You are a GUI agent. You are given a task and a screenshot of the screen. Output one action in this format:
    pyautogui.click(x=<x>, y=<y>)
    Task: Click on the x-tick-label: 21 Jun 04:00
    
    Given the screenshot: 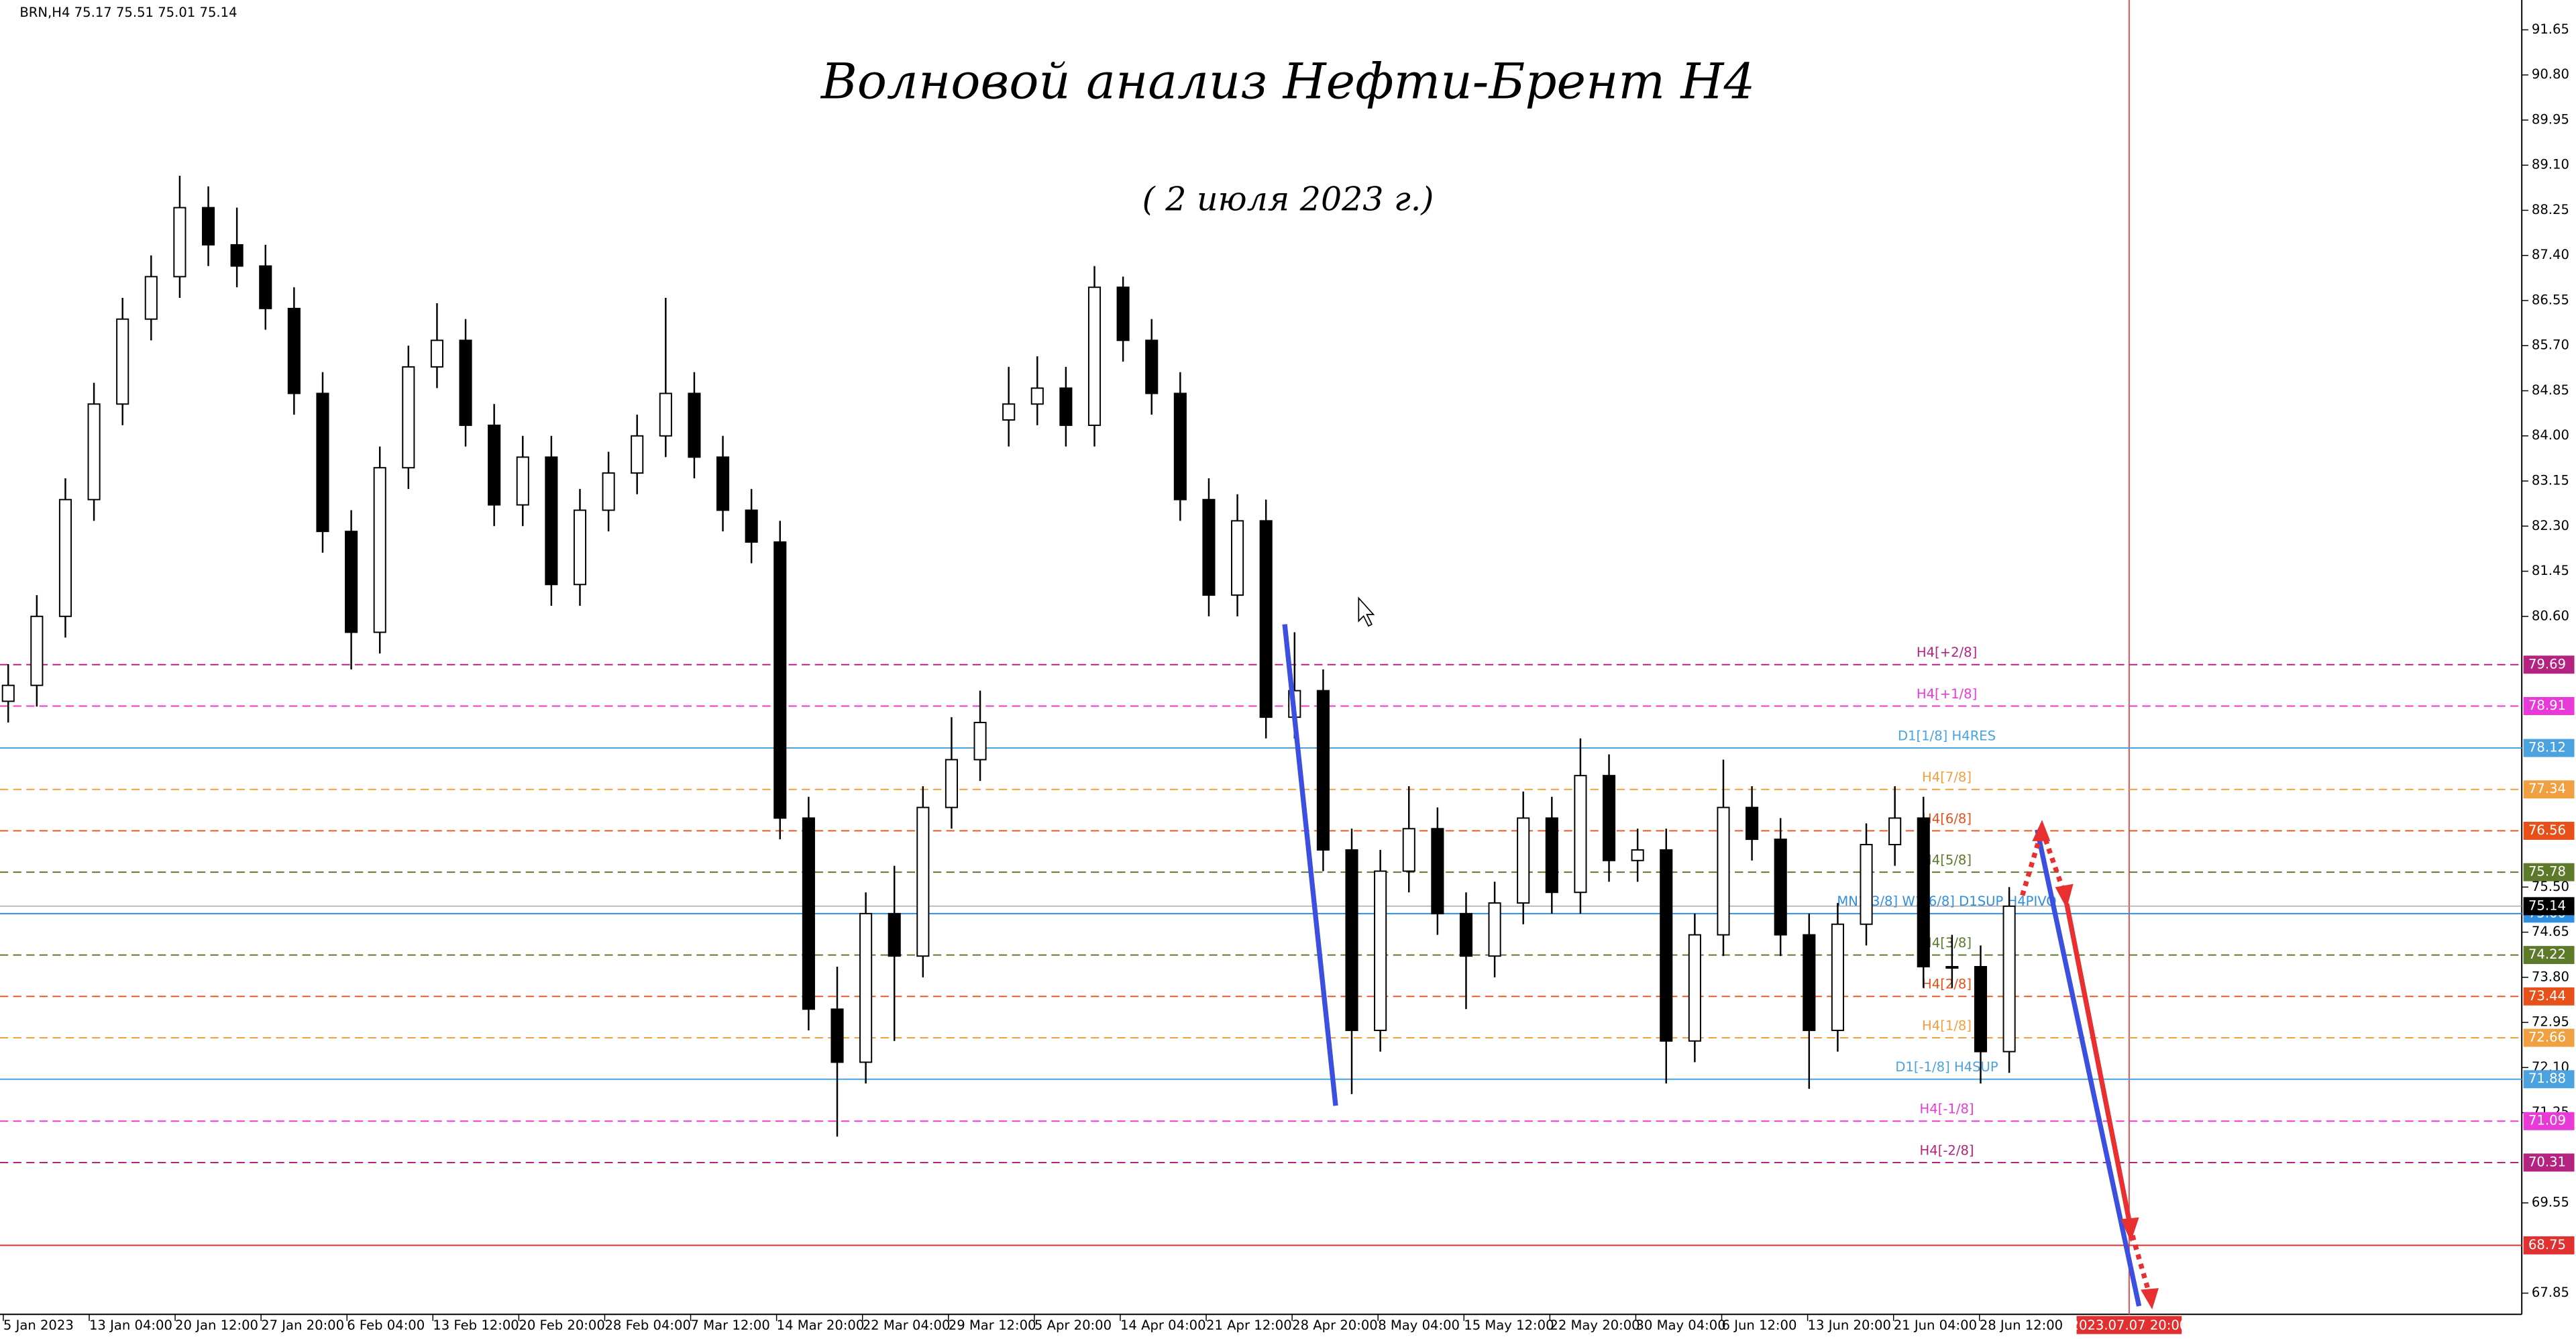 What is the action you would take?
    pyautogui.click(x=1935, y=1325)
    